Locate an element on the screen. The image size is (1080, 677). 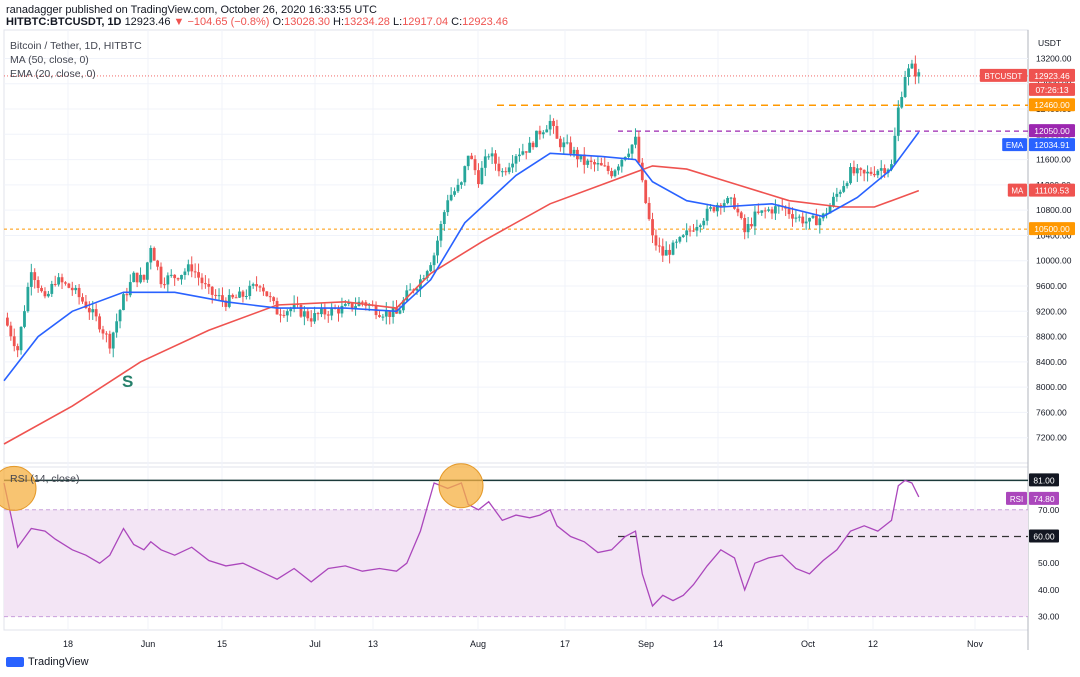
price-tick-label: 11600.00 is located at coordinates (1053, 160).